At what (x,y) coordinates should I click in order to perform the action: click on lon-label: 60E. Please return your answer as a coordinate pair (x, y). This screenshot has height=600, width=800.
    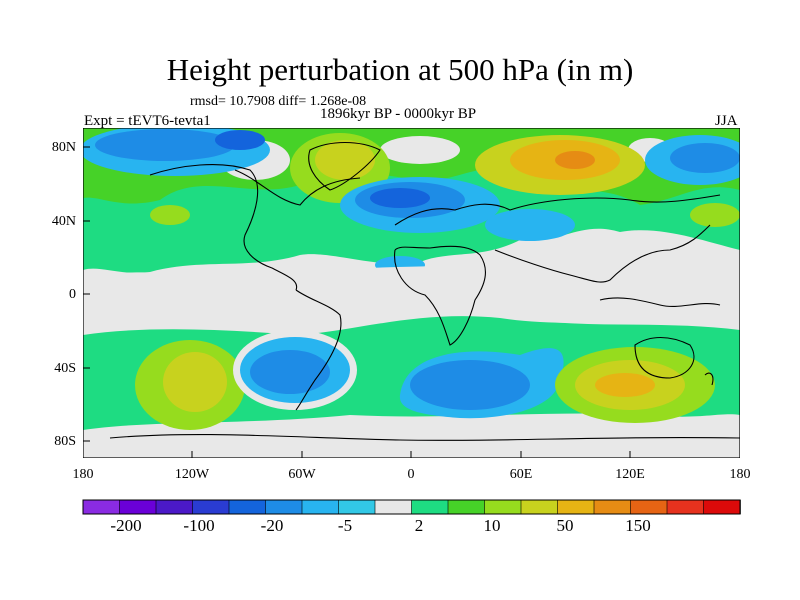
    Looking at the image, I should click on (521, 474).